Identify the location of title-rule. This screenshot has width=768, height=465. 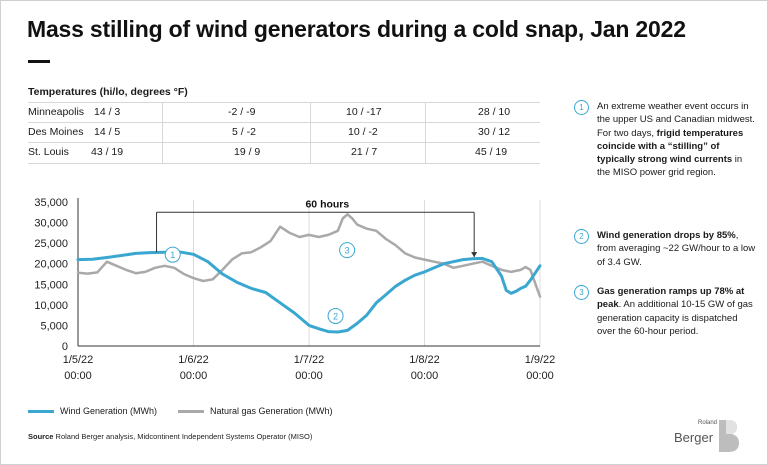
(39, 61).